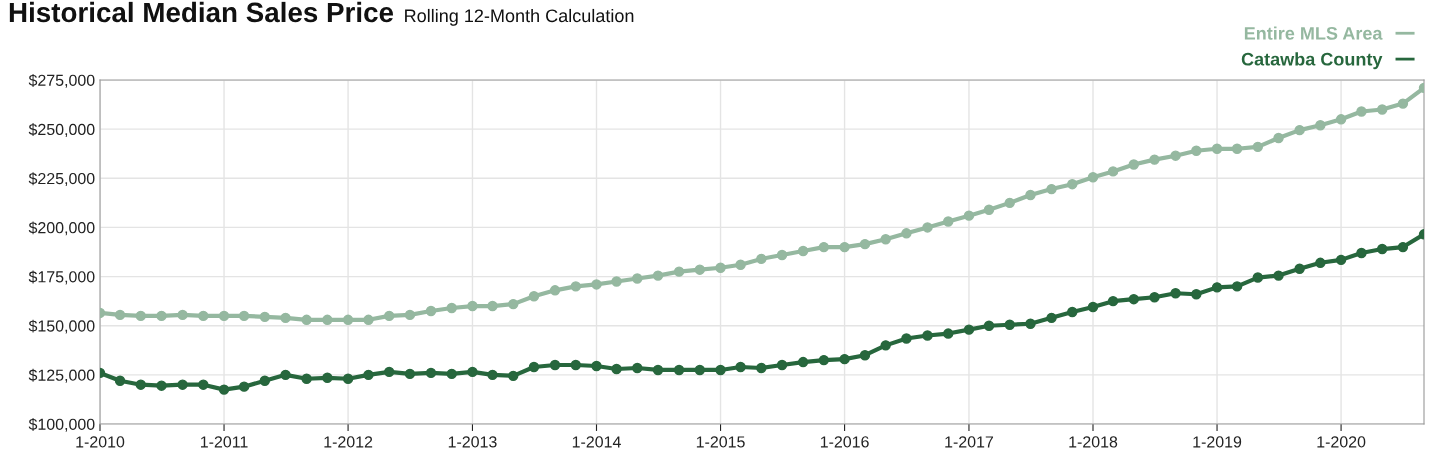  Describe the element at coordinates (1093, 442) in the screenshot. I see `x-tick-label: 1-2018` at that location.